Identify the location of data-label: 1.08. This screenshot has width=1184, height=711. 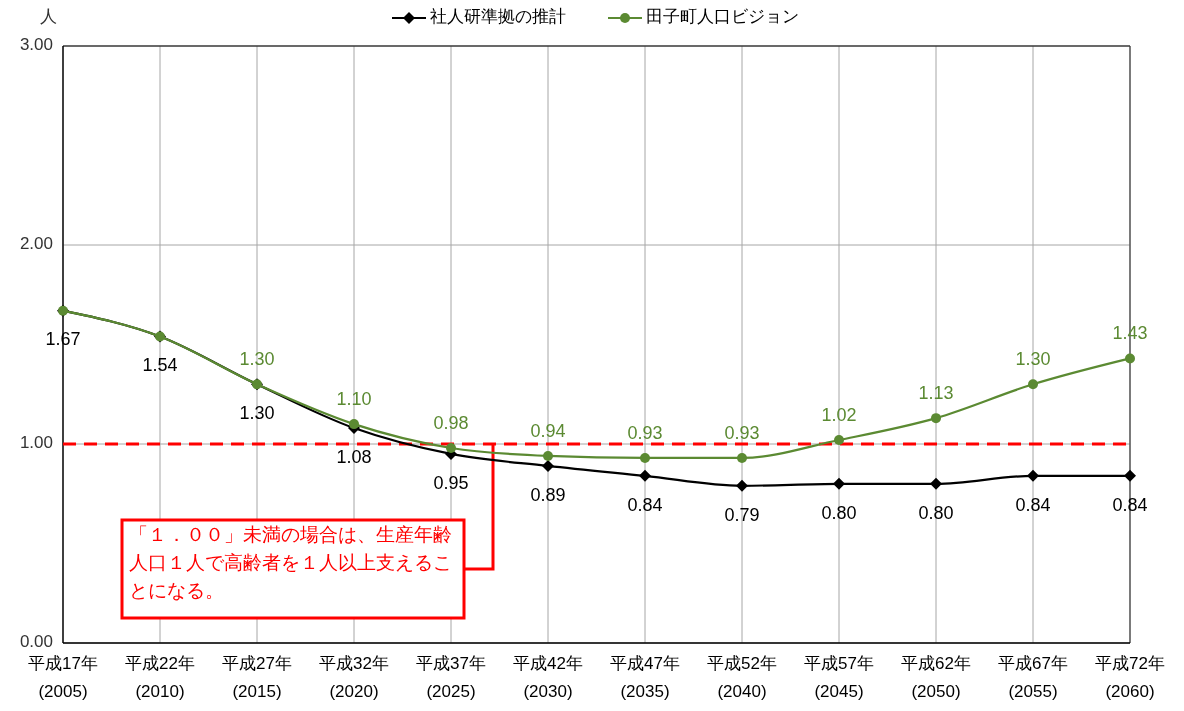
(354, 456).